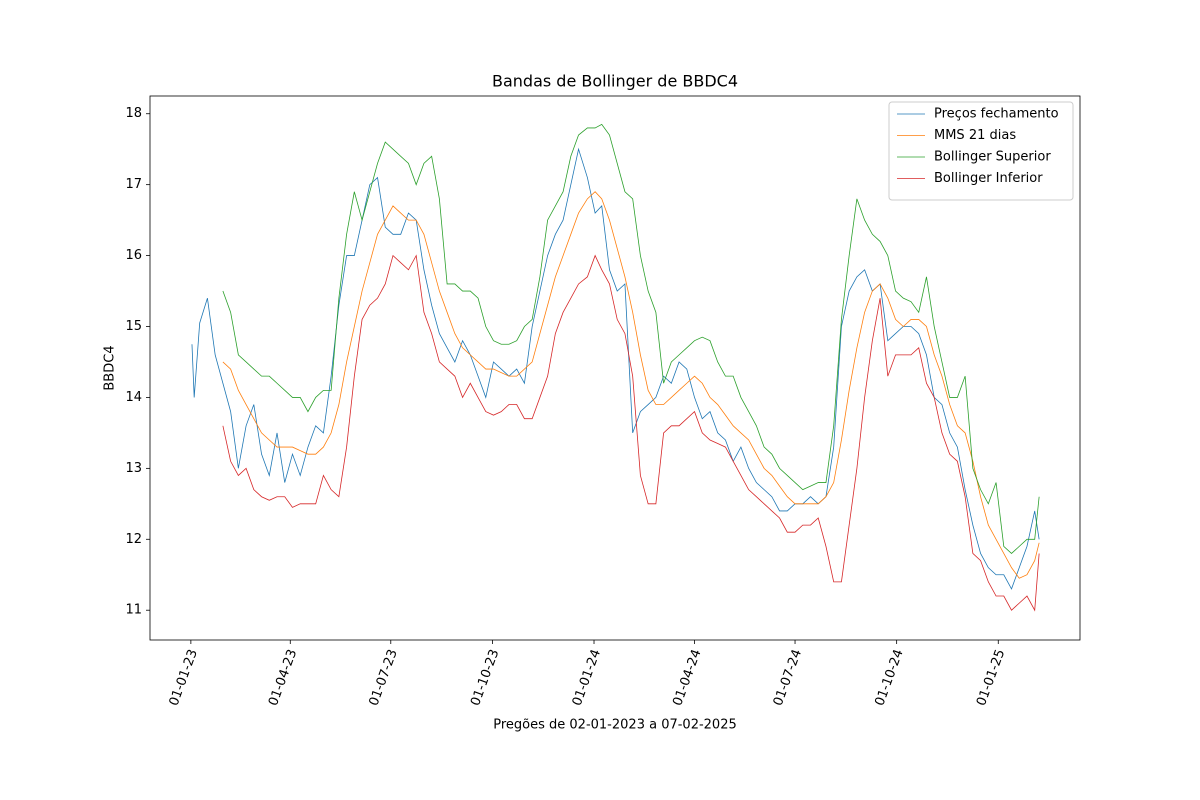  I want to click on chart-title: Bandas de Bollinger de BBDC4, so click(615, 81).